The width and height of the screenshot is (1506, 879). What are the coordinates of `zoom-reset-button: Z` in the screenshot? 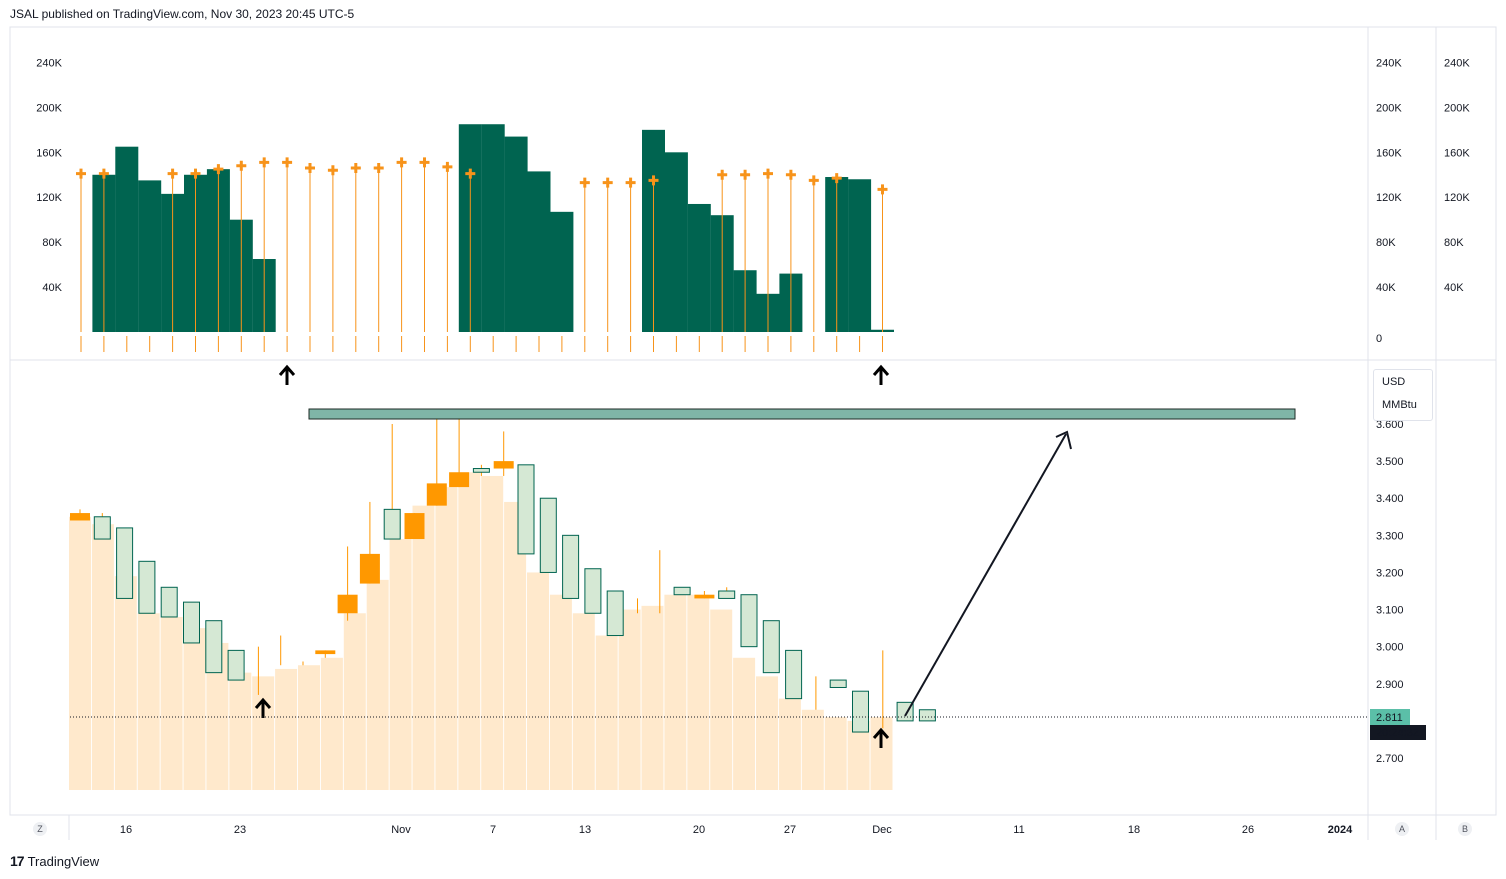 It's located at (40, 829).